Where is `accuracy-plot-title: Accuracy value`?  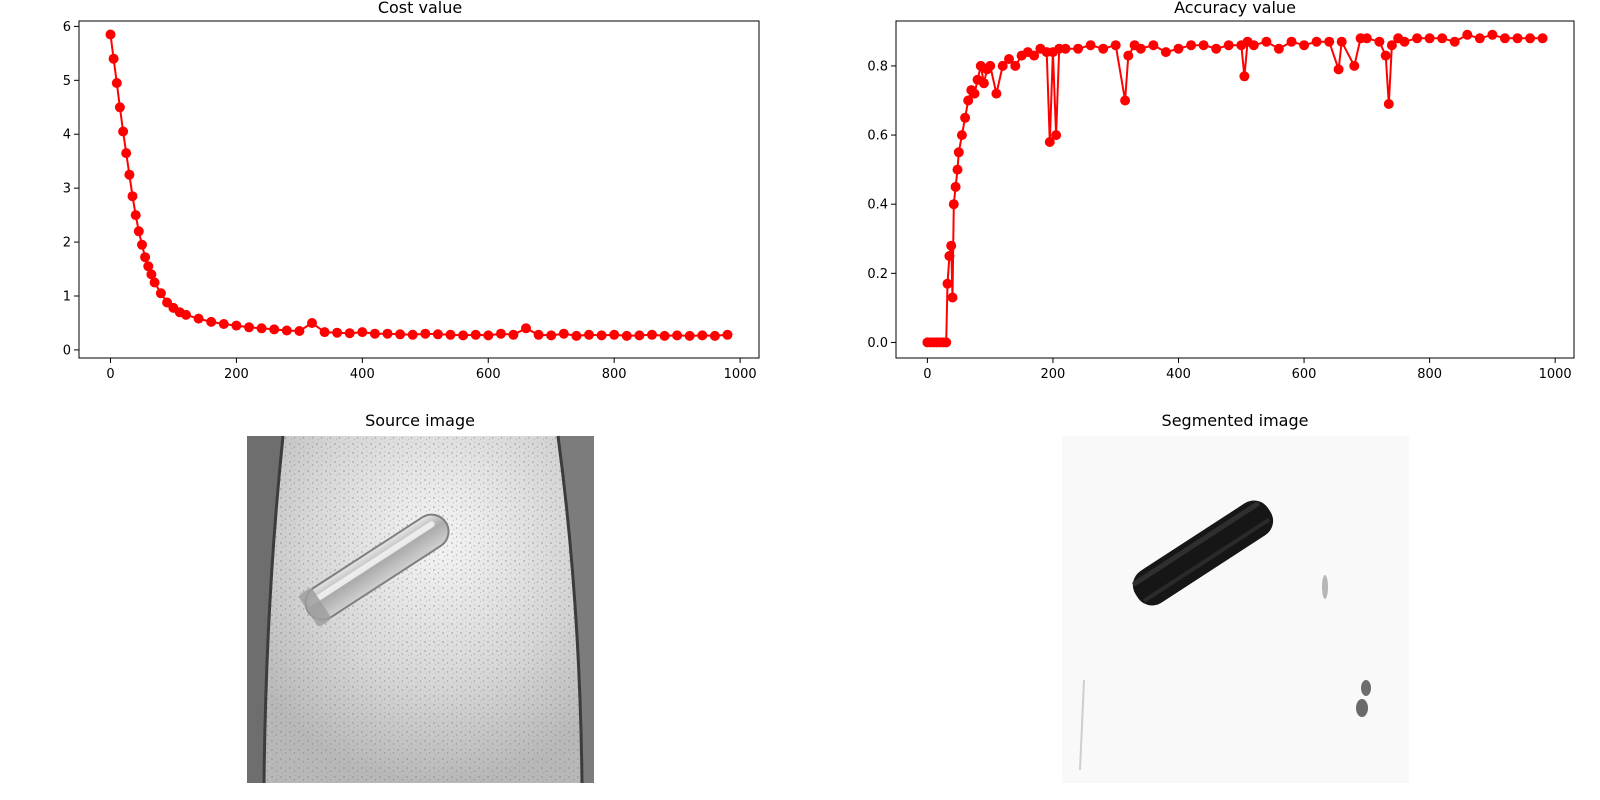
accuracy-plot-title: Accuracy value is located at coordinates (1235, 8).